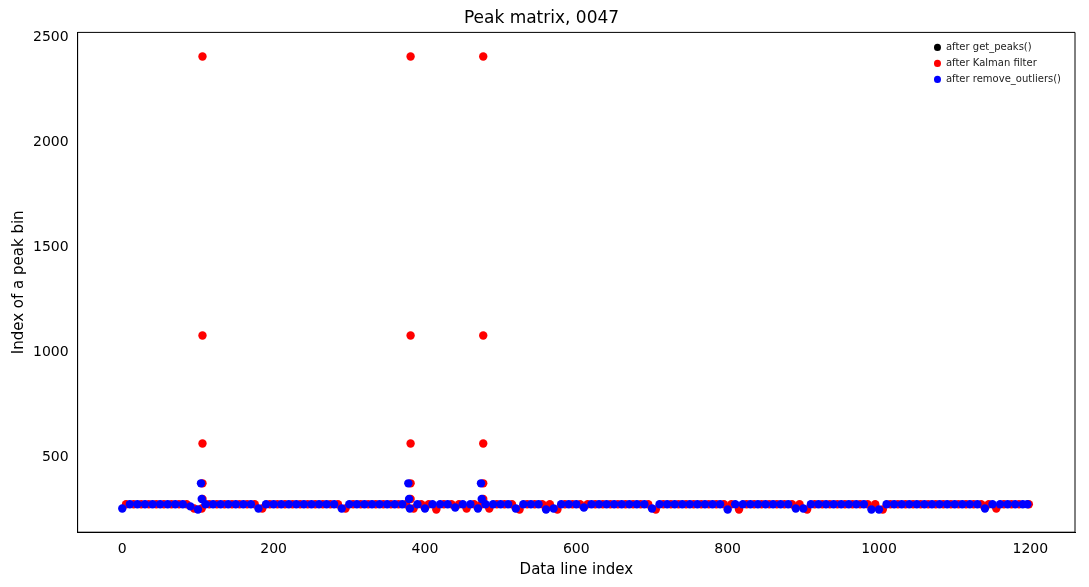  I want to click on legend-label: after get_peaks(), so click(988, 46).